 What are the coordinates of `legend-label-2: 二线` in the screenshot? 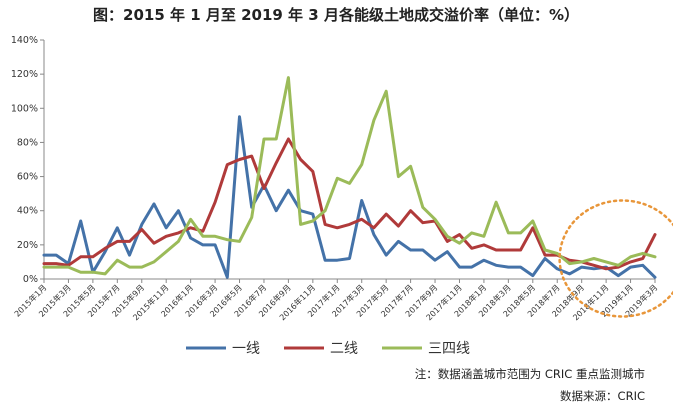 It's located at (344, 349).